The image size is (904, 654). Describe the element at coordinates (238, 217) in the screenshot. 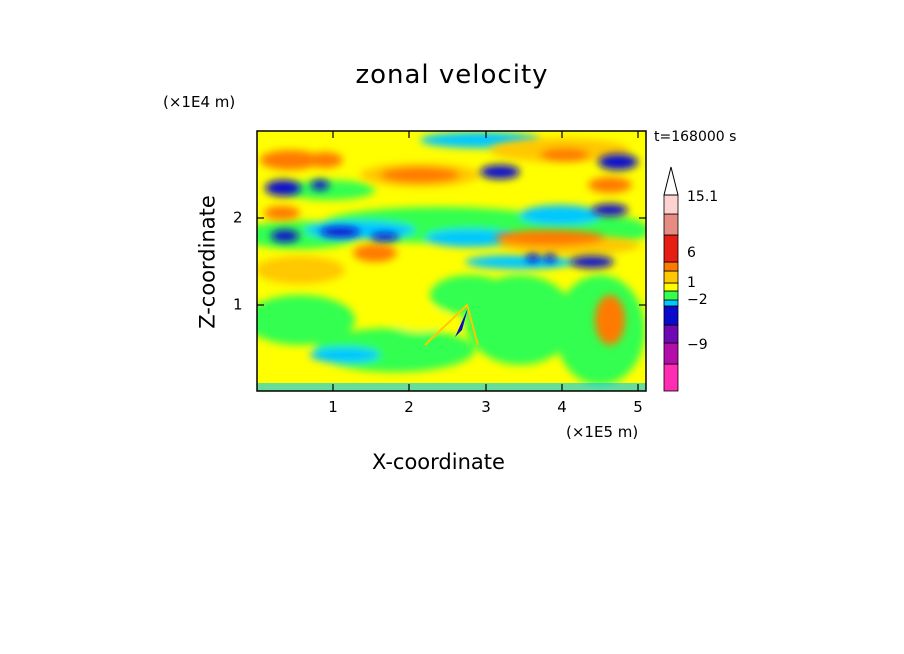

I see `y-tick-label: 2` at that location.